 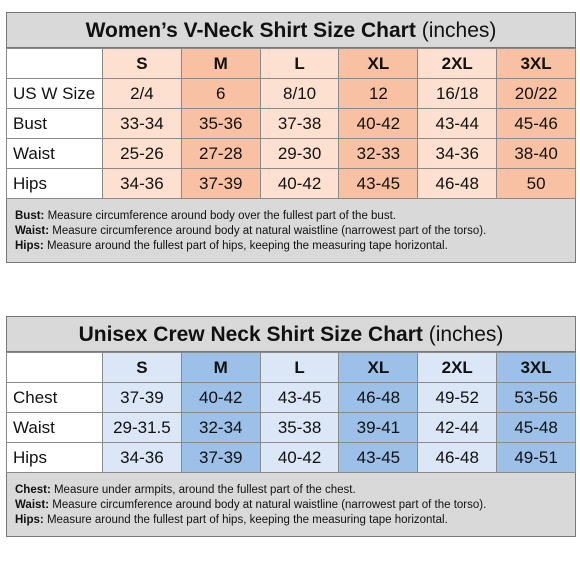 What do you see at coordinates (220, 153) in the screenshot?
I see `table-cell: 27-28` at bounding box center [220, 153].